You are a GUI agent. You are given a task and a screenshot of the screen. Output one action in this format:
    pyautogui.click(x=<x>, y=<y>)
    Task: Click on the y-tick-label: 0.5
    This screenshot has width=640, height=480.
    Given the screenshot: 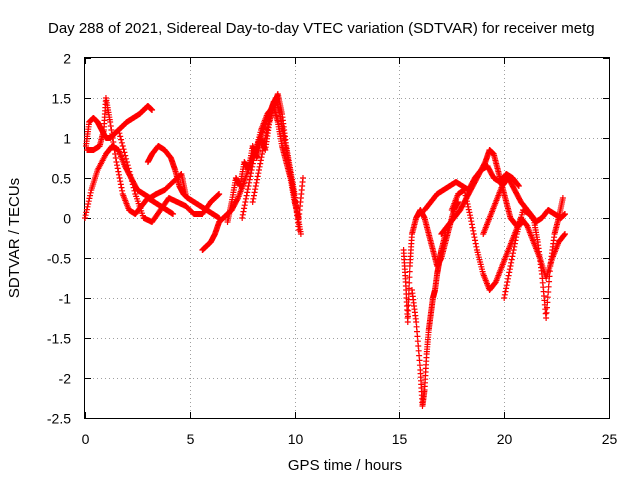 What is the action you would take?
    pyautogui.click(x=62, y=179)
    